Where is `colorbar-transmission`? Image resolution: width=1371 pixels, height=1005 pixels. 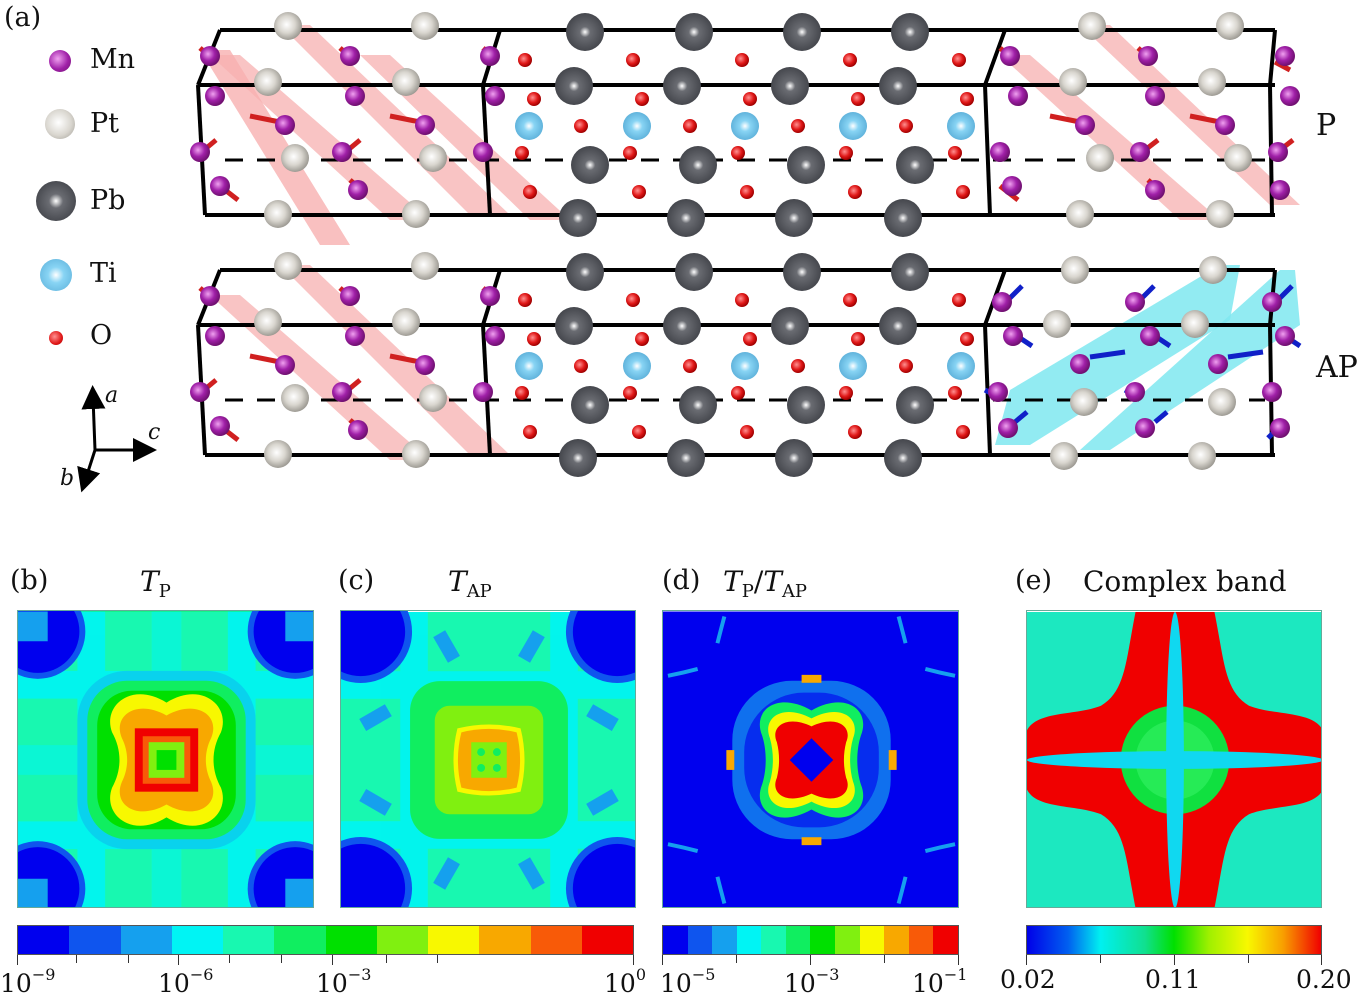 colorbar-transmission is located at coordinates (325, 940).